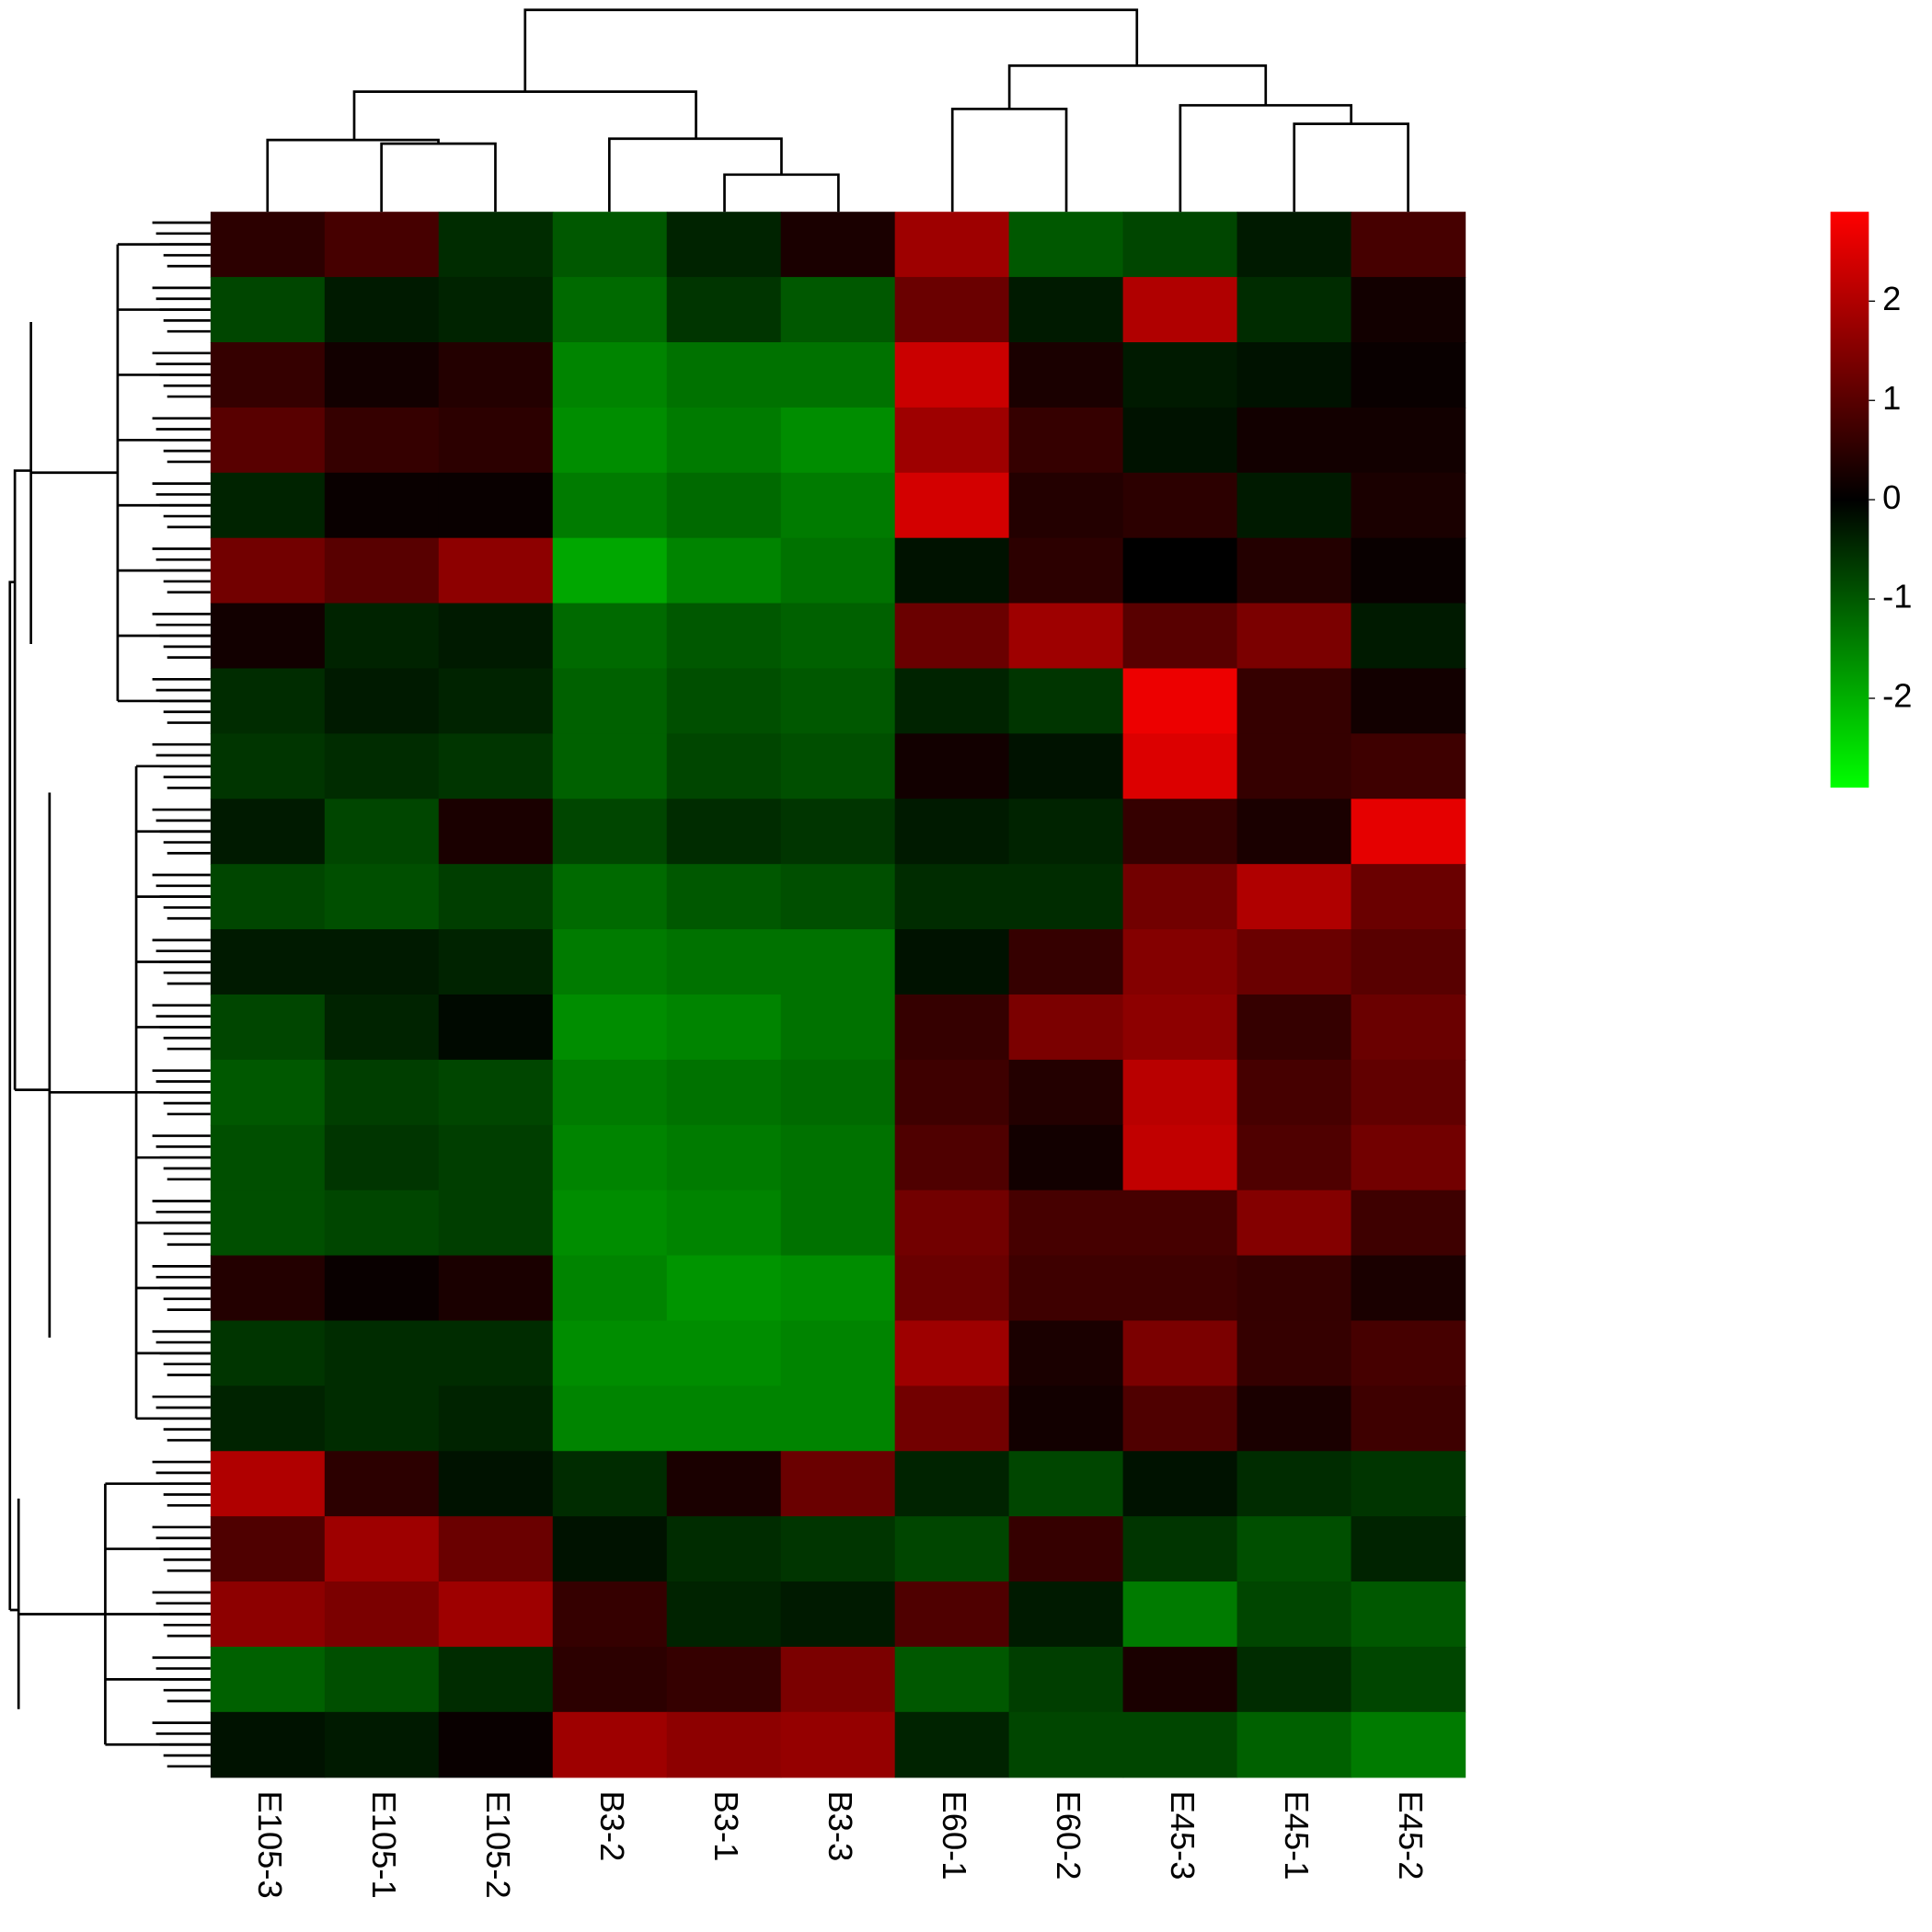  Describe the element at coordinates (1890, 497) in the screenshot. I see `colorbar-ticks: -2 -1 0 1 2` at that location.